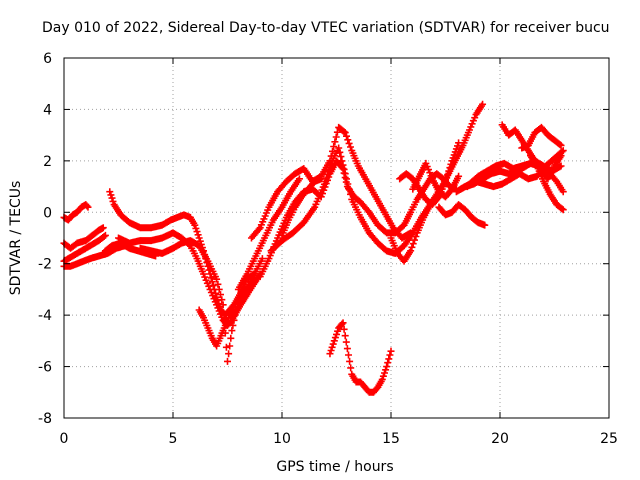  What do you see at coordinates (47, 162) in the screenshot?
I see `y-tick-label: 2` at bounding box center [47, 162].